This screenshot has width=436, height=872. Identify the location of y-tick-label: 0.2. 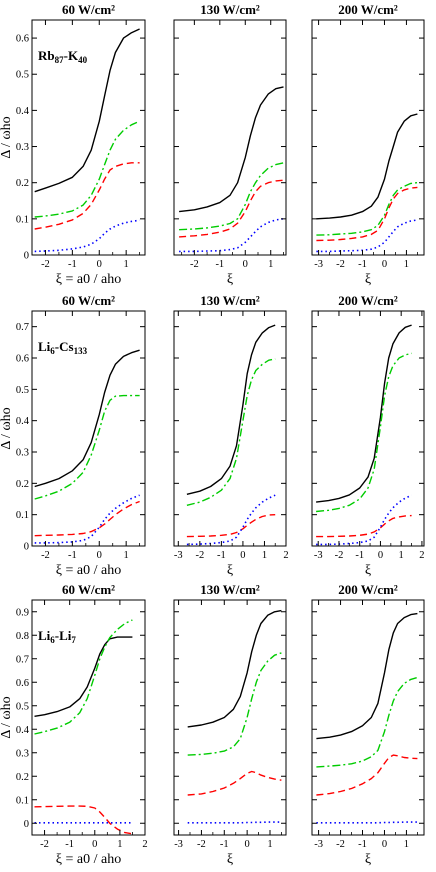
(22, 777).